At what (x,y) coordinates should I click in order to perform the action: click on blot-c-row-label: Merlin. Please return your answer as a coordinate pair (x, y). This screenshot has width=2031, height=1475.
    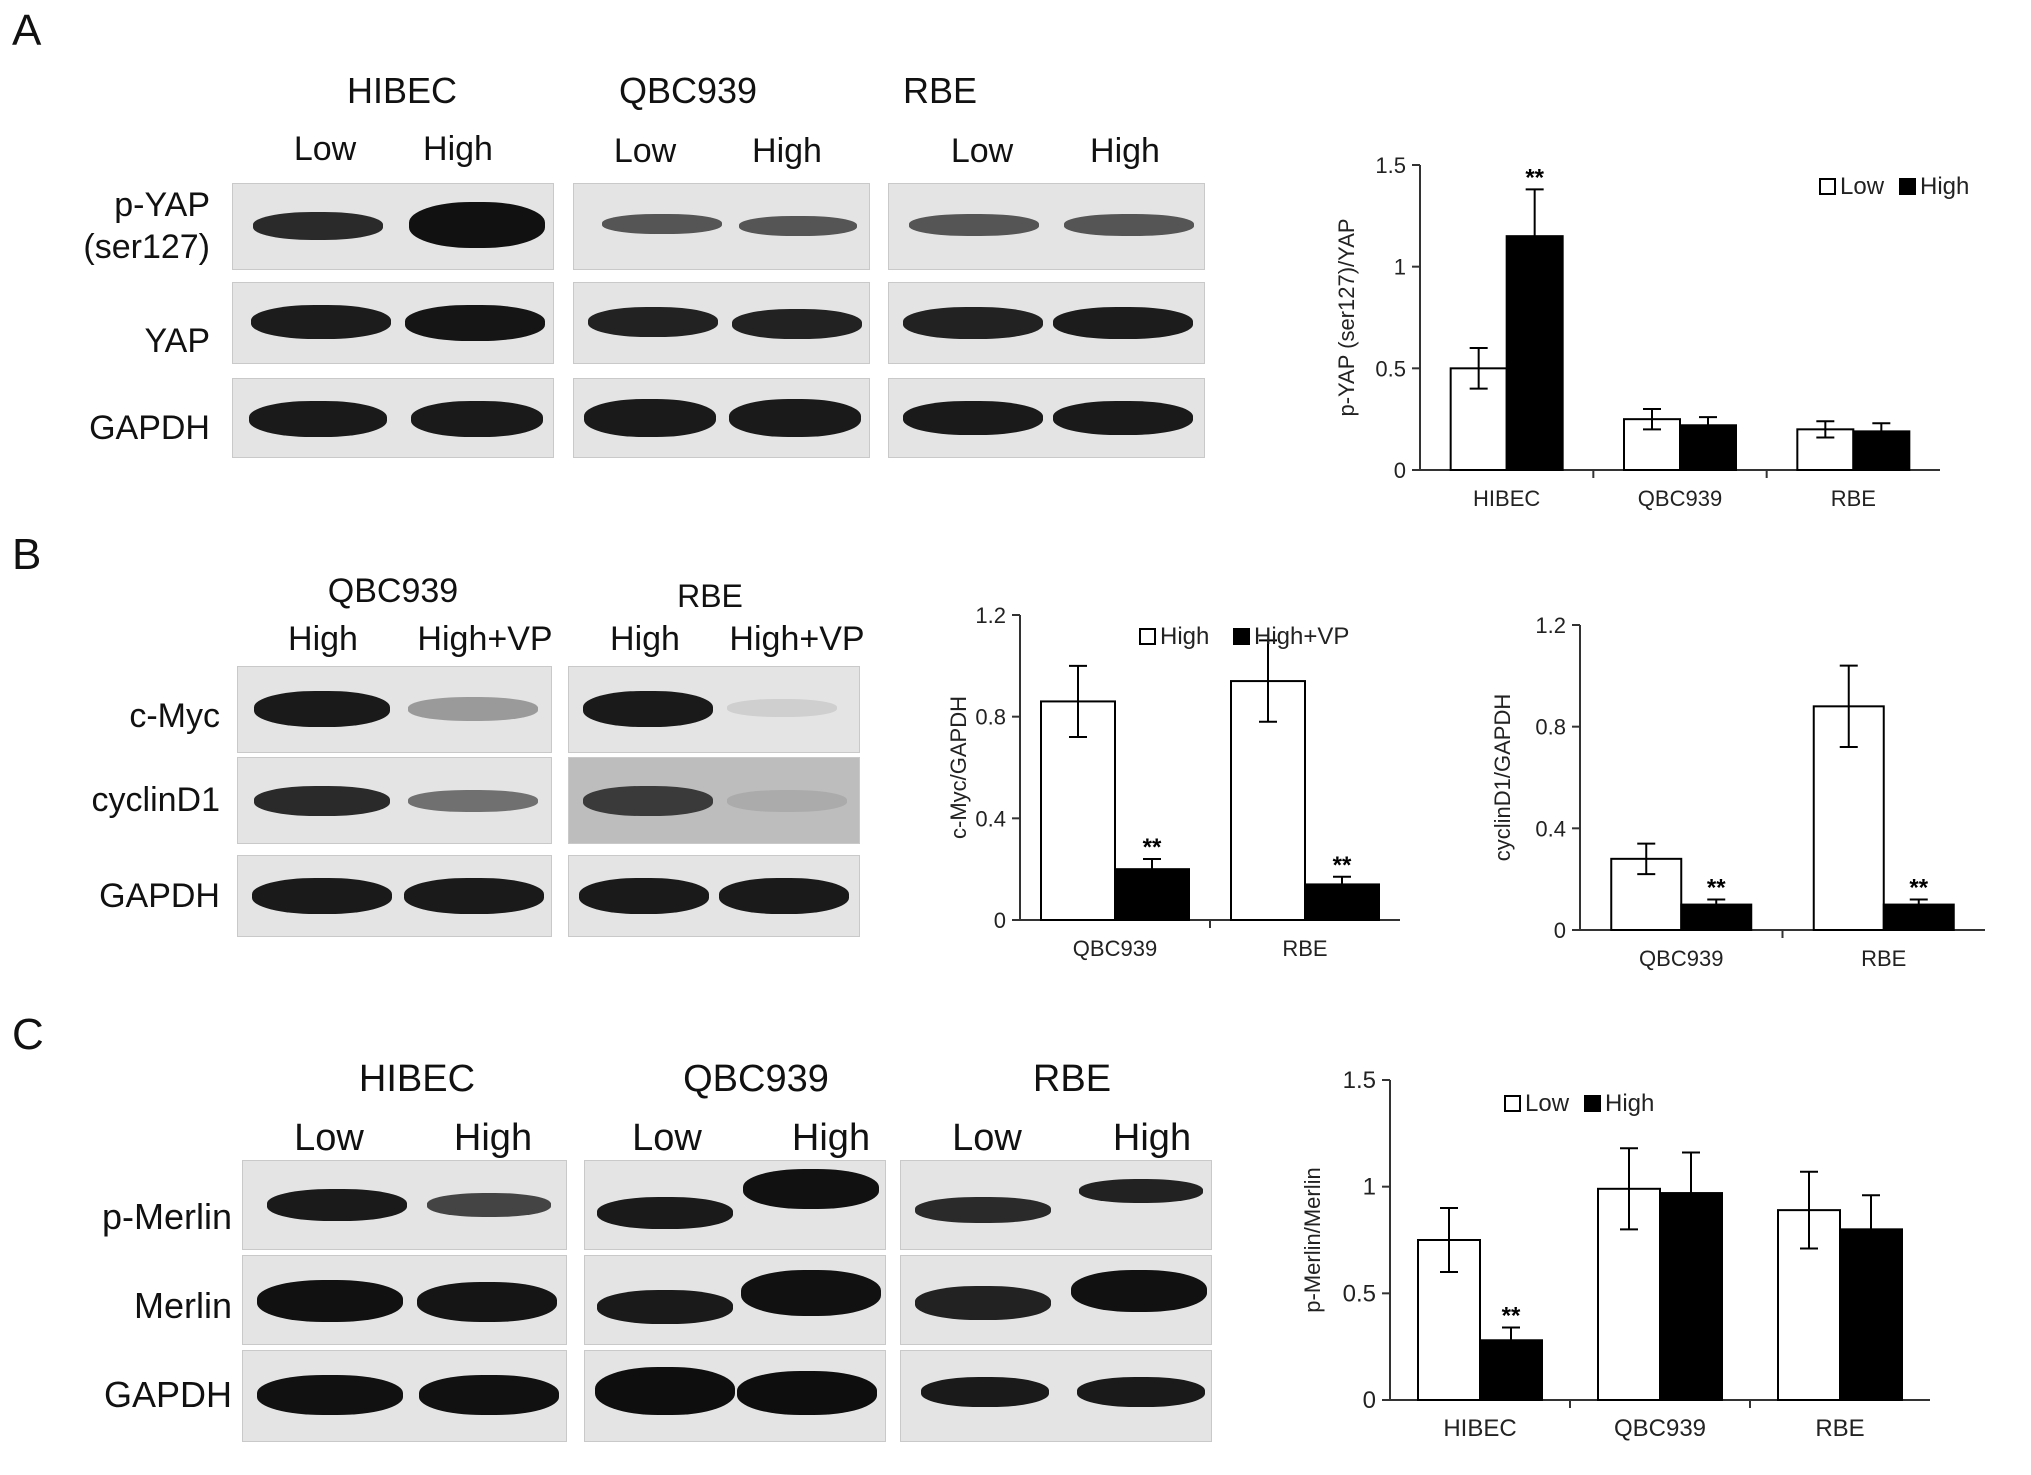
    Looking at the image, I should click on (182, 1305).